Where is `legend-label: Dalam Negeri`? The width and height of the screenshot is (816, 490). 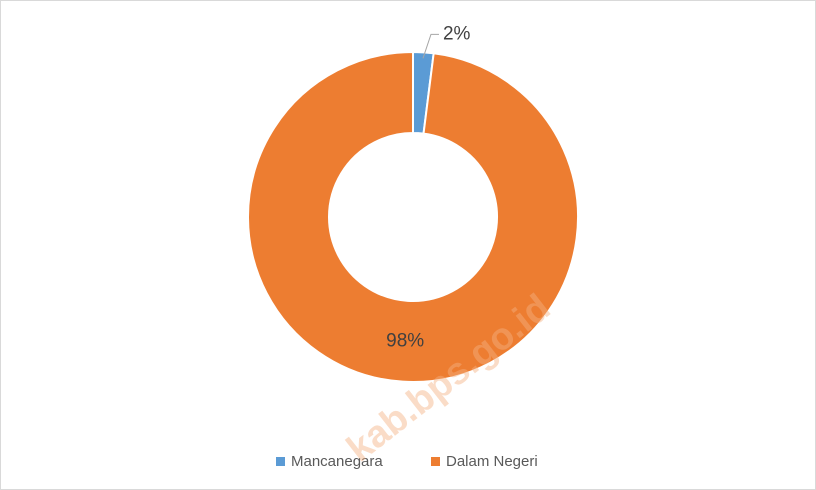 legend-label: Dalam Negeri is located at coordinates (492, 461).